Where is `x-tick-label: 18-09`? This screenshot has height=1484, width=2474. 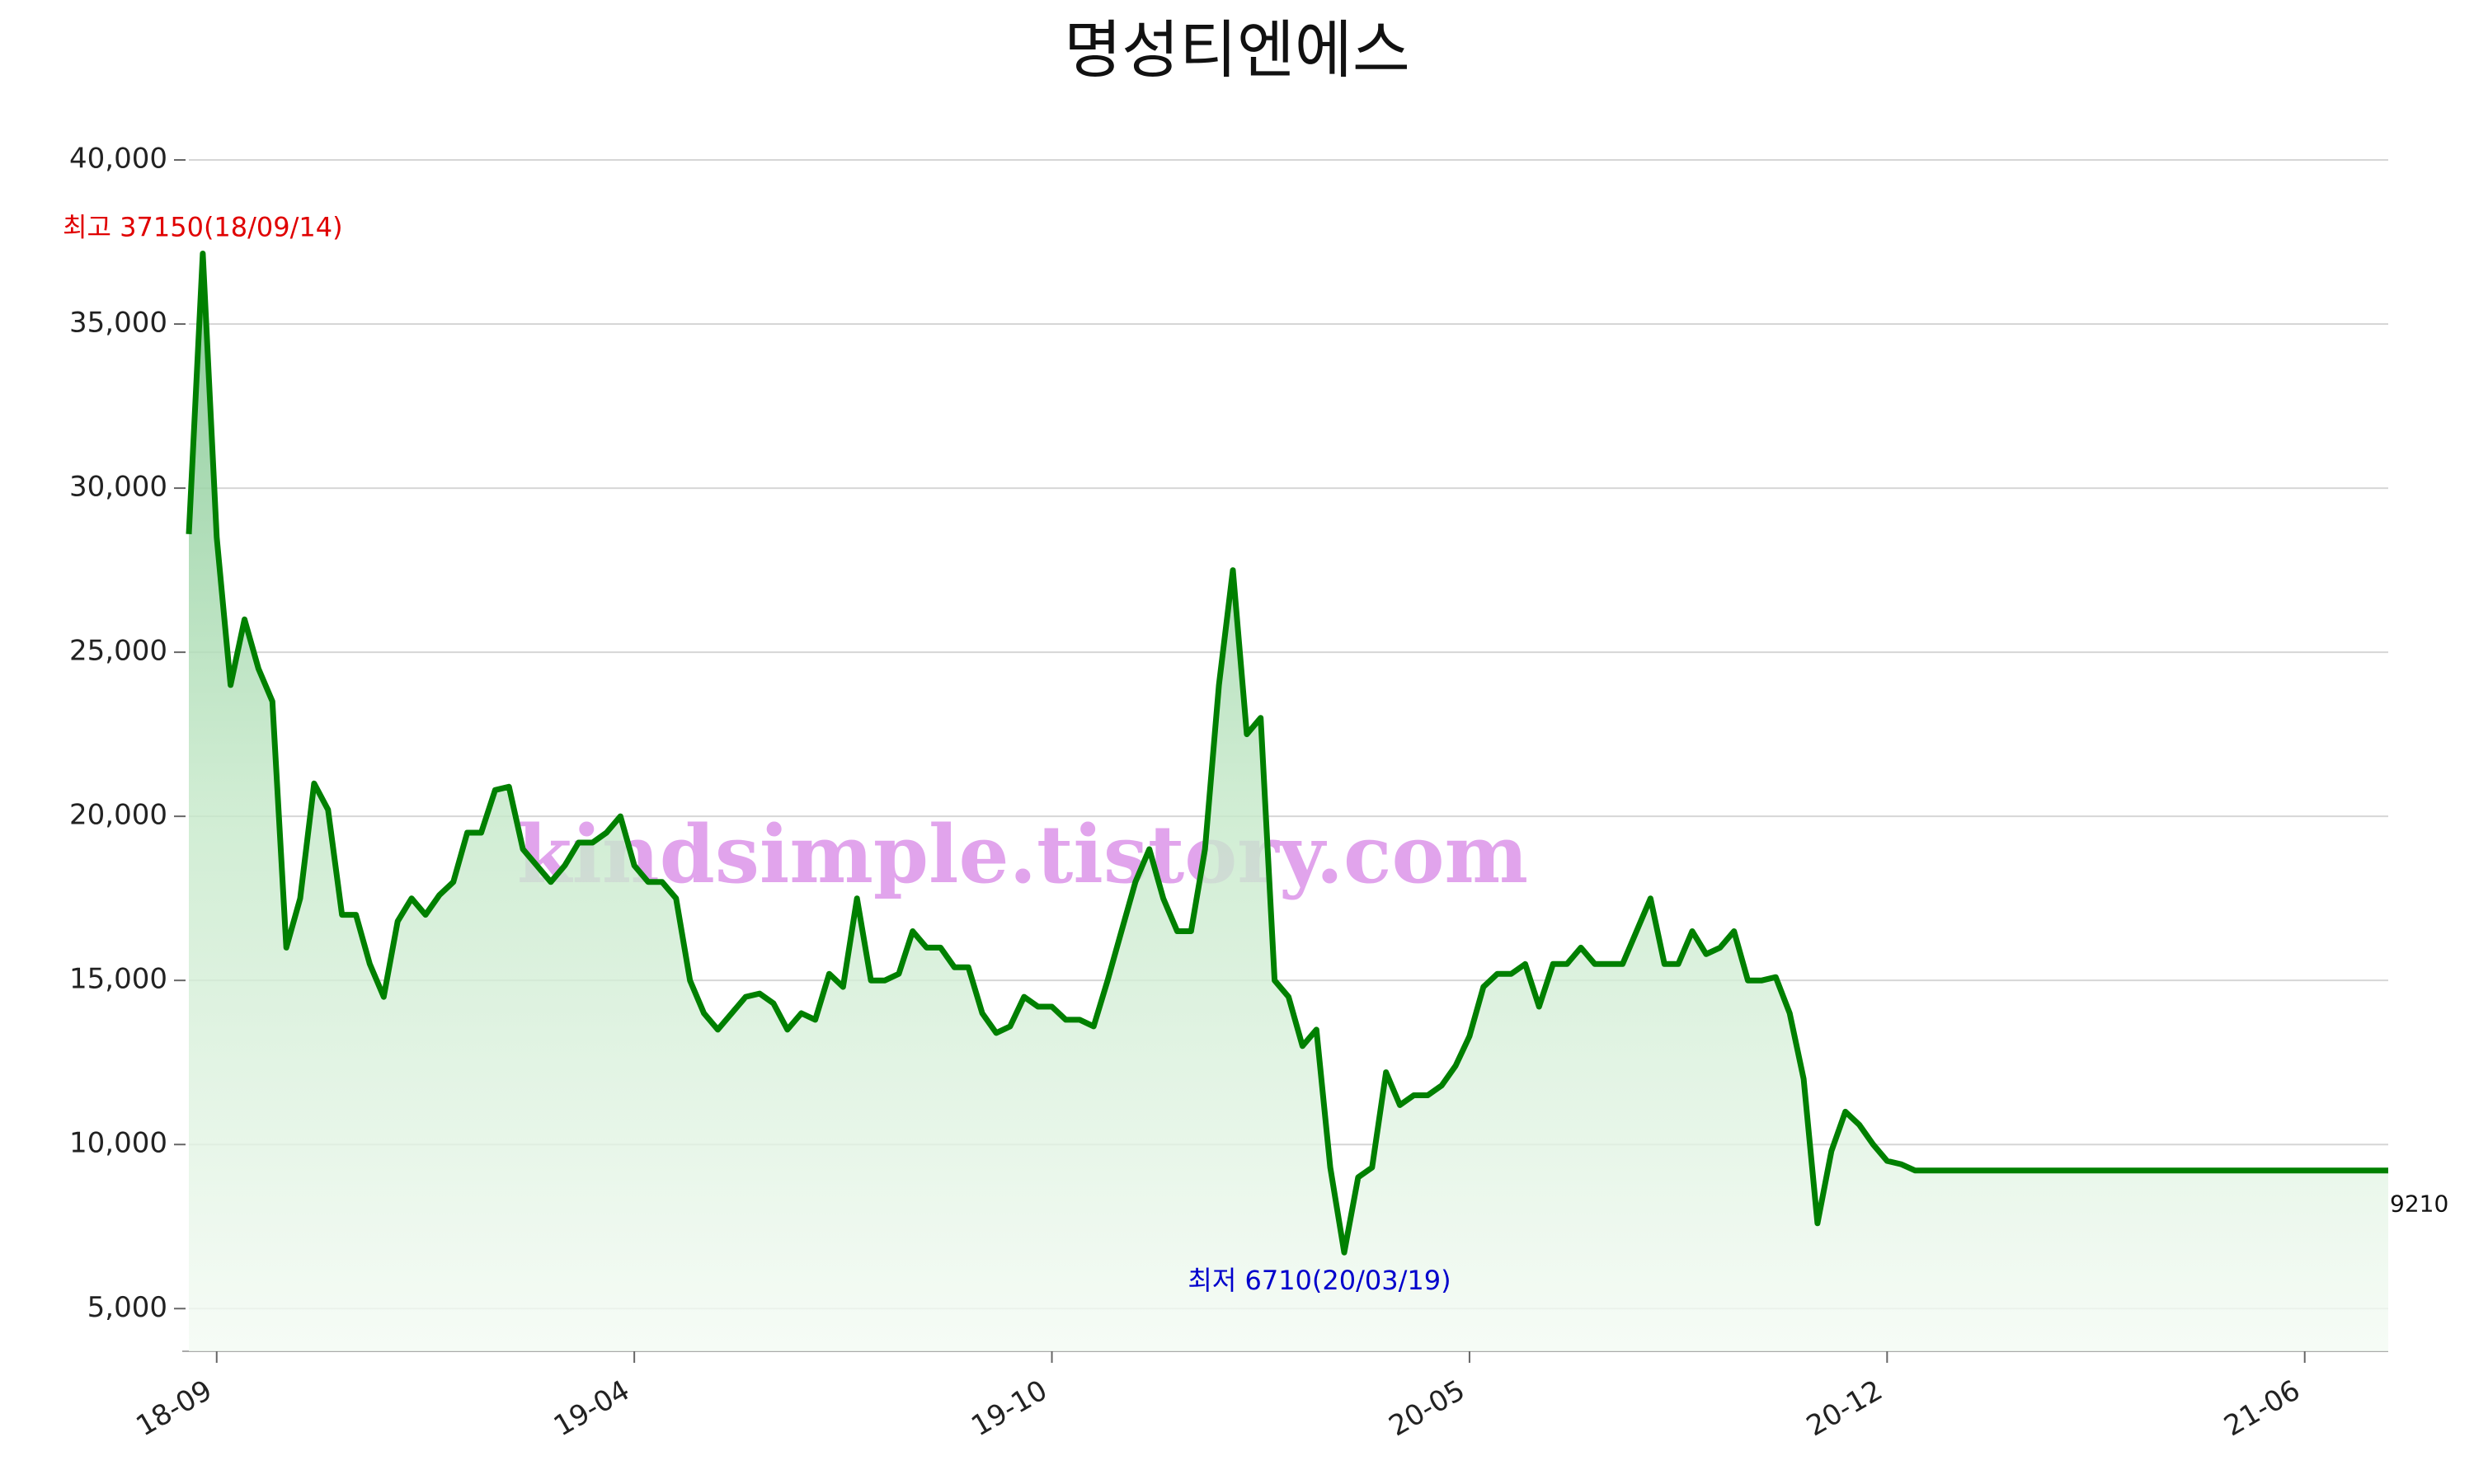
x-tick-label: 18-09 is located at coordinates (174, 1408).